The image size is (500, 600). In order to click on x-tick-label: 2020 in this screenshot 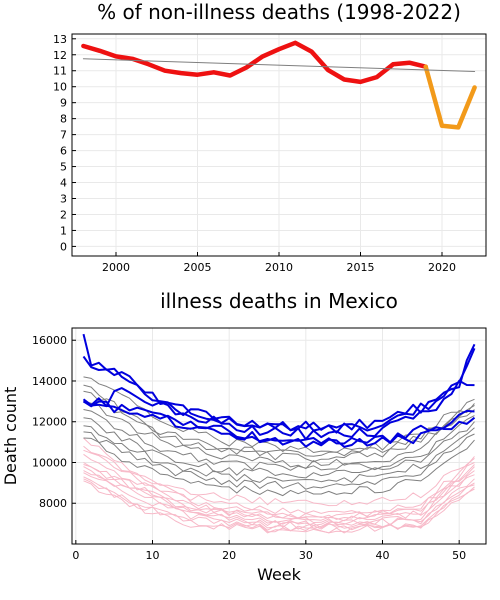, I will do `click(442, 267)`.